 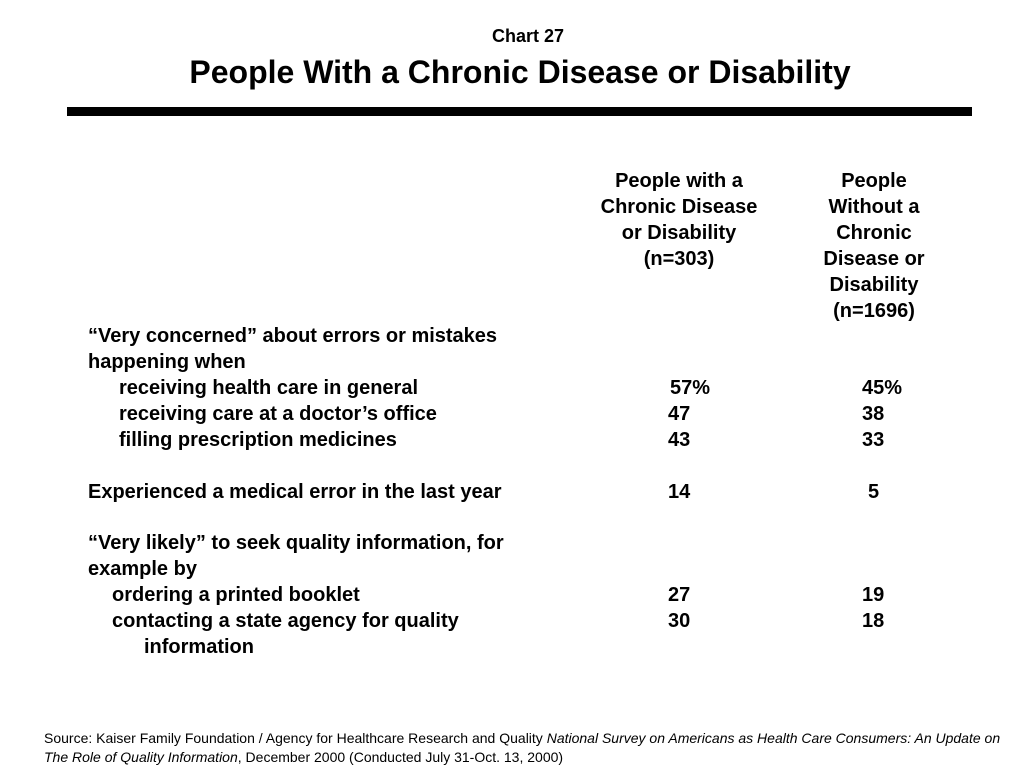 What do you see at coordinates (269, 388) in the screenshot?
I see `row-label: receiving health care in general` at bounding box center [269, 388].